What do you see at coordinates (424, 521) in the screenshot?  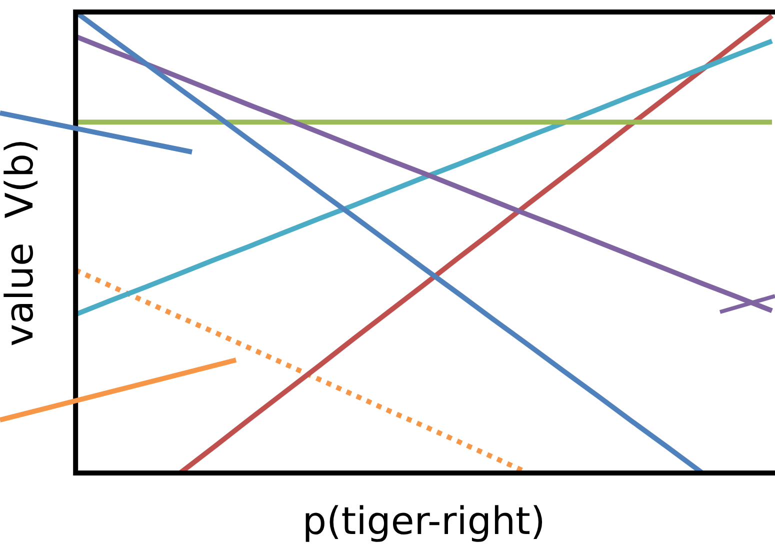 I see `x-axis-title: p(tiger-right)` at bounding box center [424, 521].